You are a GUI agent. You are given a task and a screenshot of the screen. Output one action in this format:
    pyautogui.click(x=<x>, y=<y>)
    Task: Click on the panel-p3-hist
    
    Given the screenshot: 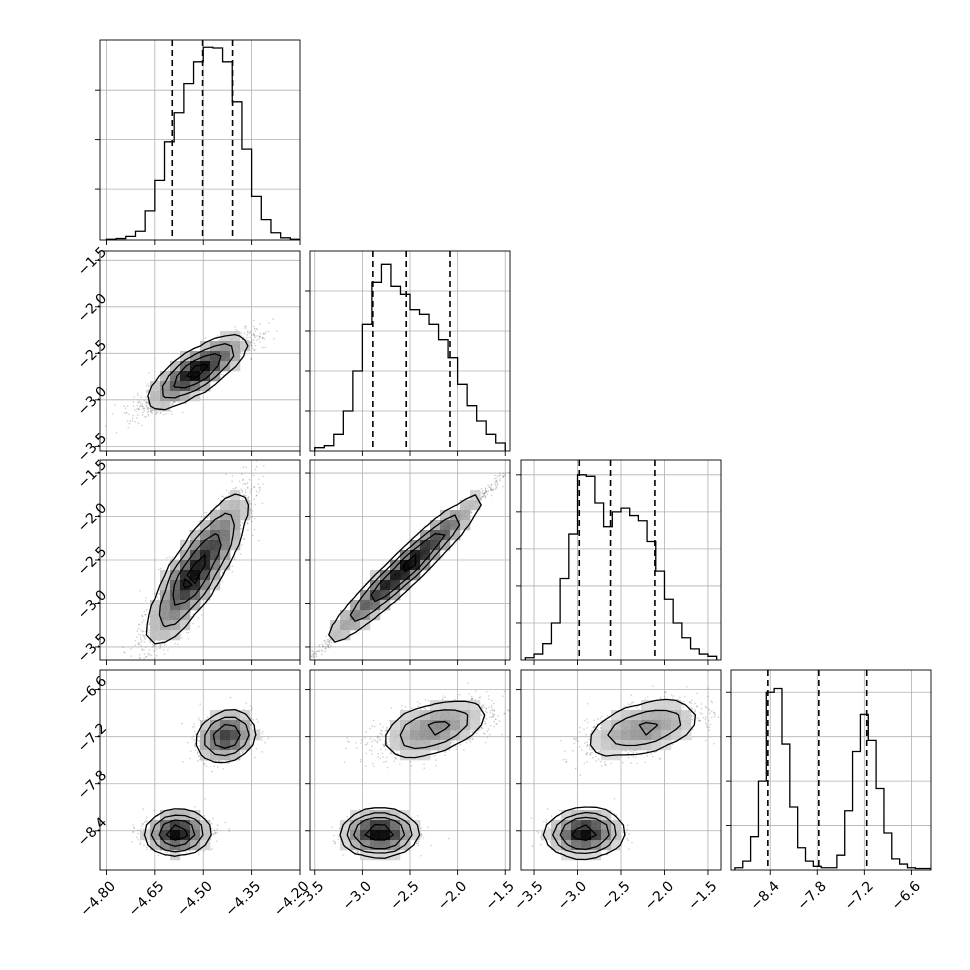 What is the action you would take?
    pyautogui.click(x=619, y=562)
    